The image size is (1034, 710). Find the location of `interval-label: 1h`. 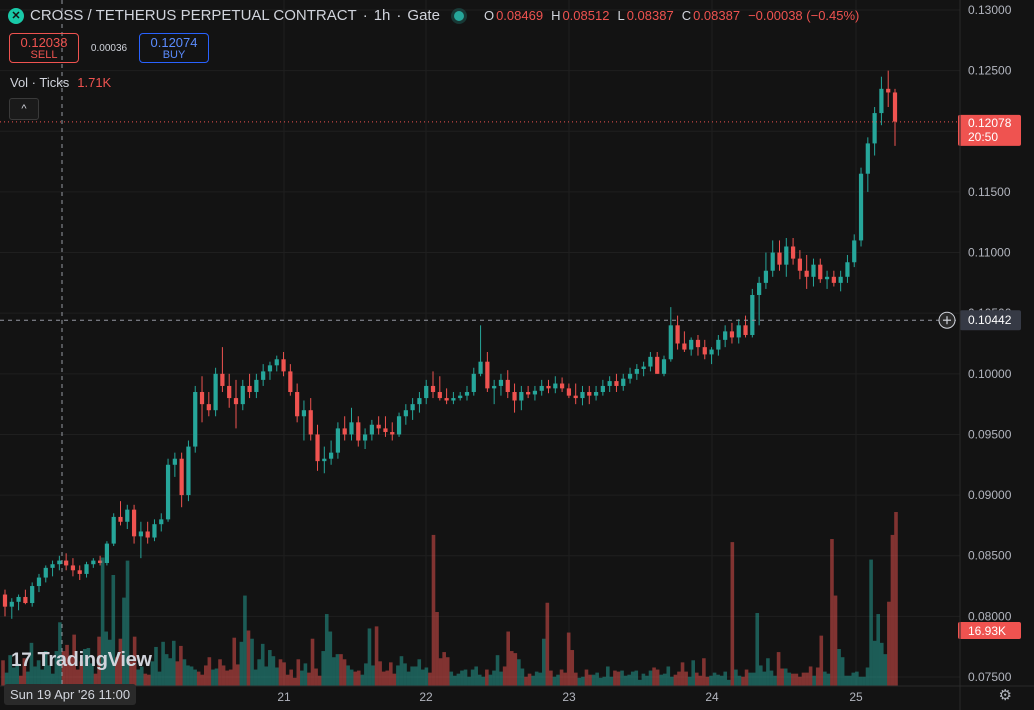

interval-label: 1h is located at coordinates (382, 15).